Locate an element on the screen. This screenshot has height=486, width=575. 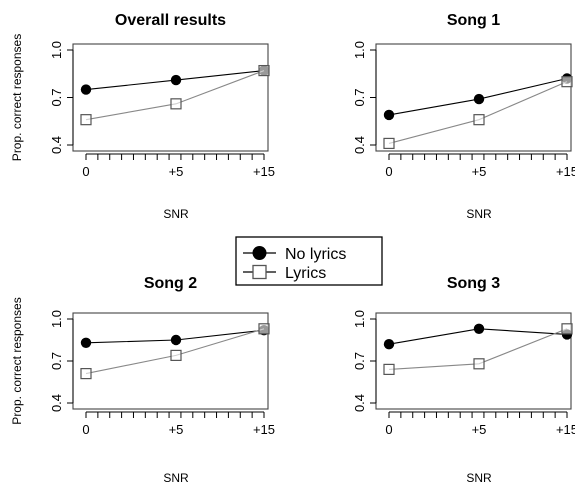
chart-title: Song 2 is located at coordinates (170, 283).